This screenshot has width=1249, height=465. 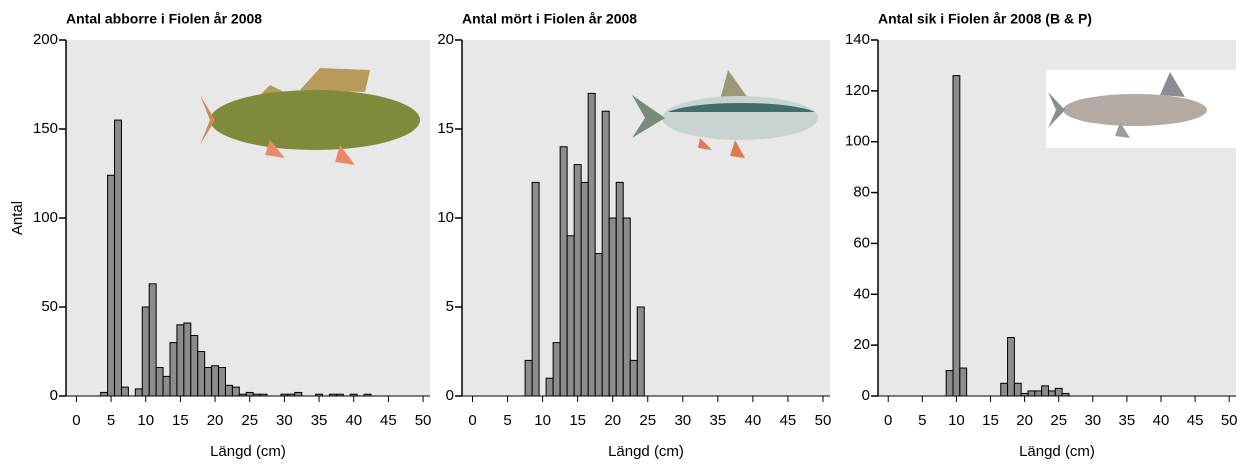 I want to click on chart-title: Antal sik i Fiolen år 2008 (B & P), so click(x=985, y=19).